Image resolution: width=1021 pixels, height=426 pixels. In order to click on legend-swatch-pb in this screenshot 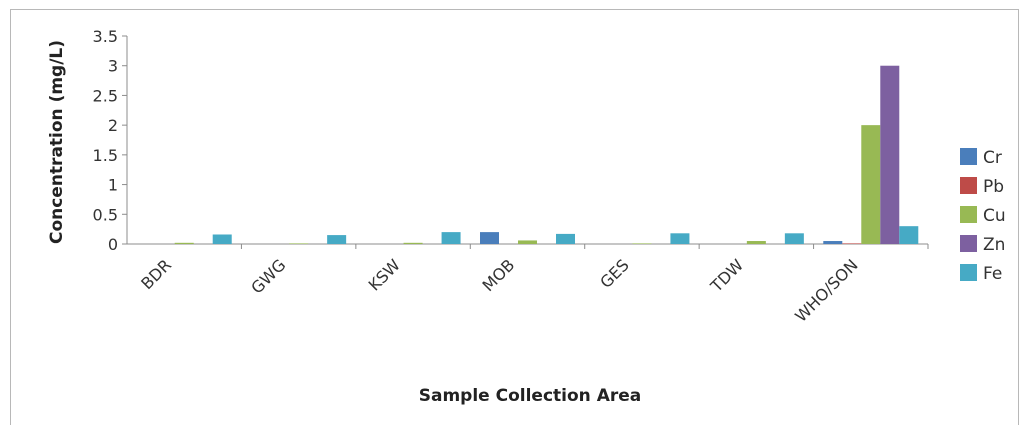, I will do `click(968, 185)`.